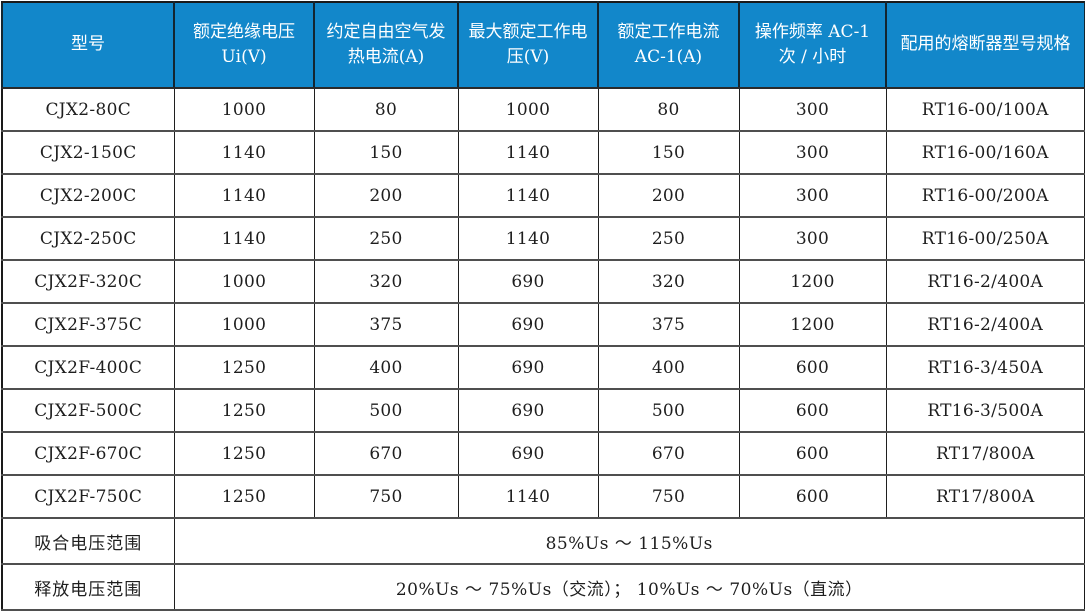  I want to click on table-row: CJX2-200C 1140 200 1140 200 300 RT16-00/200A, so click(543, 195).